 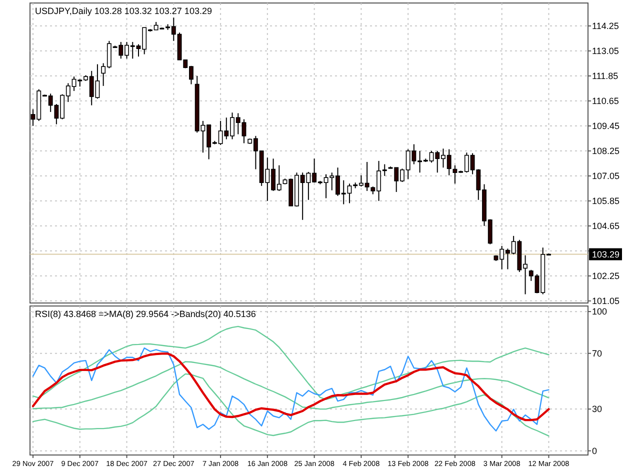 What do you see at coordinates (606, 126) in the screenshot?
I see `y-tick-label: 109.45` at bounding box center [606, 126].